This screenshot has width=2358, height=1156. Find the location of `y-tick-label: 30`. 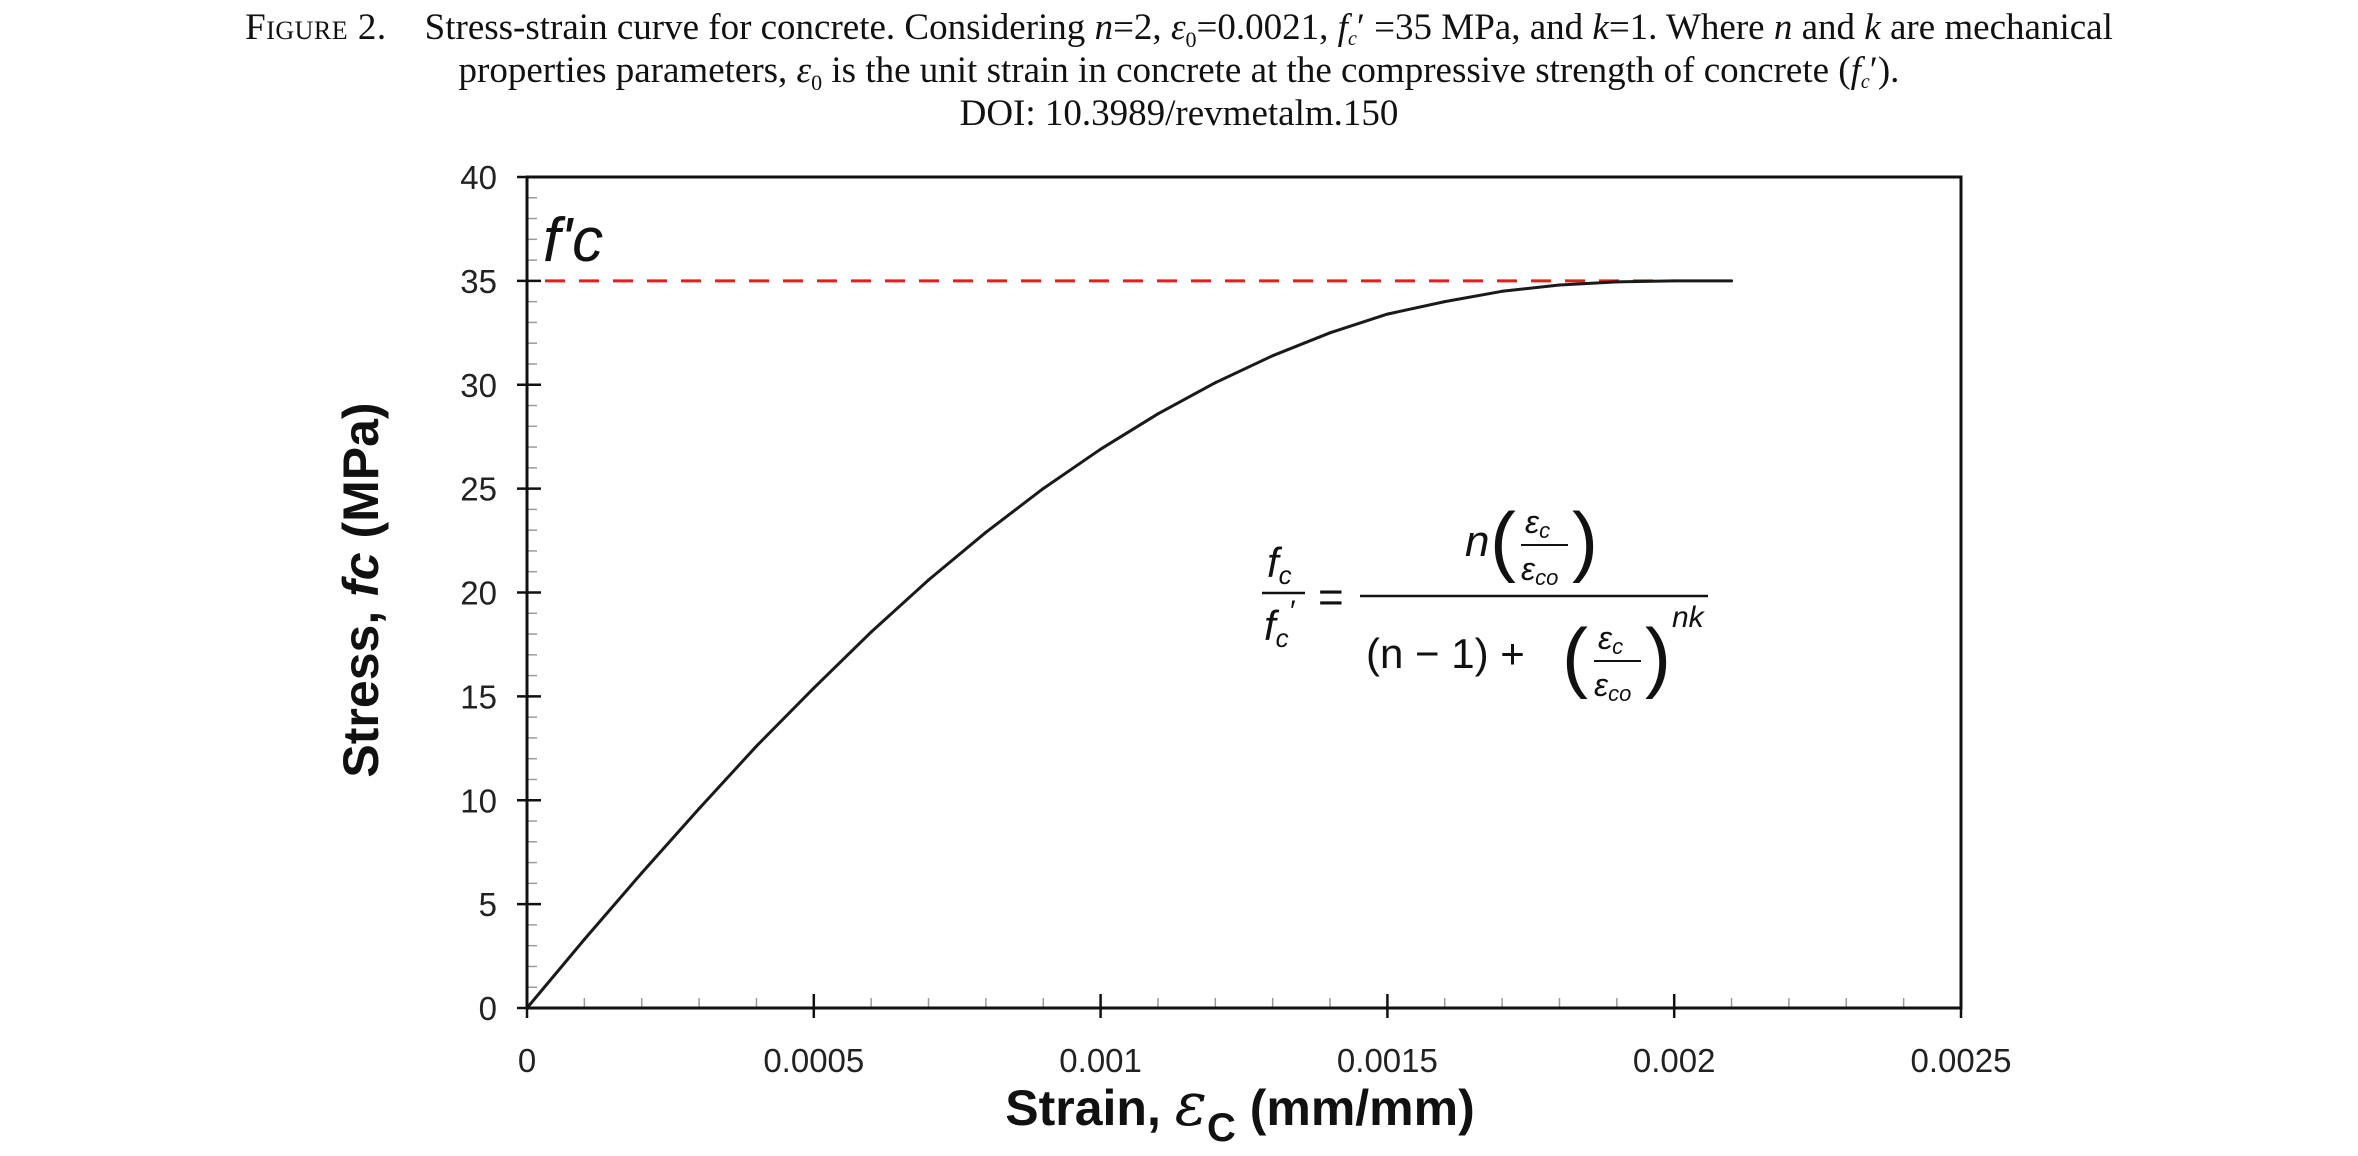

y-tick-label: 30 is located at coordinates (478, 385).